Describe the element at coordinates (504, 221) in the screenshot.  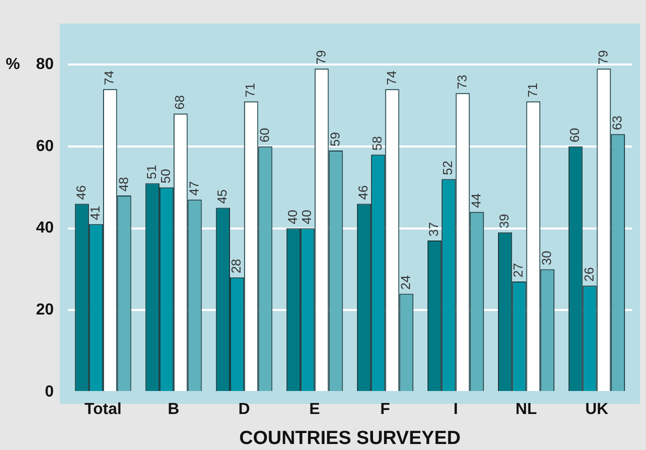
I see `data-label: 39` at that location.